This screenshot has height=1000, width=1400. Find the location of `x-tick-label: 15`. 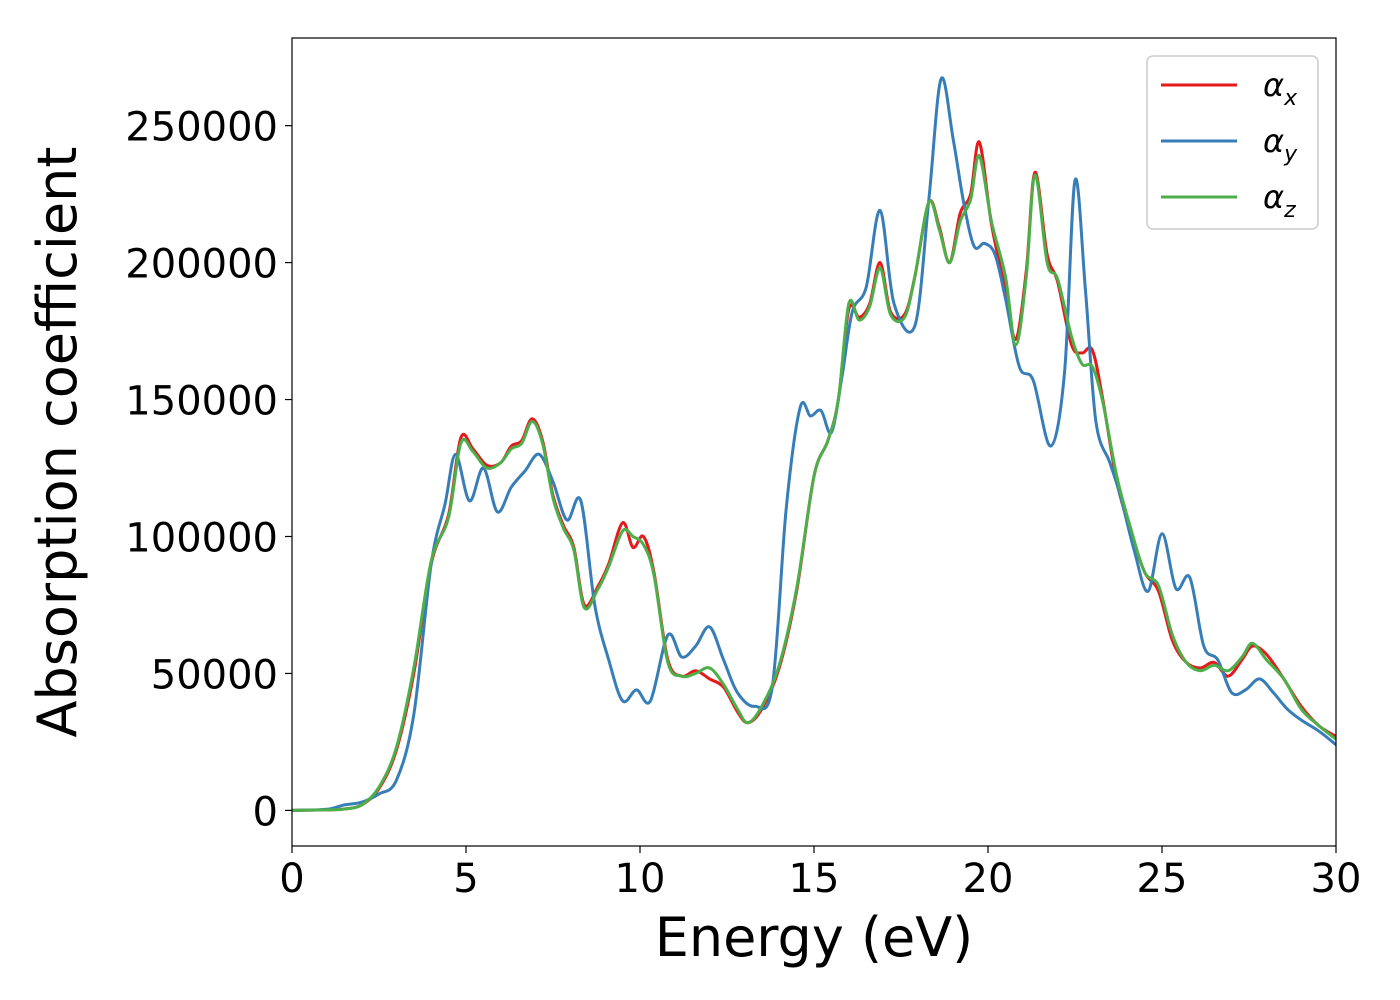

x-tick-label: 15 is located at coordinates (814, 879).